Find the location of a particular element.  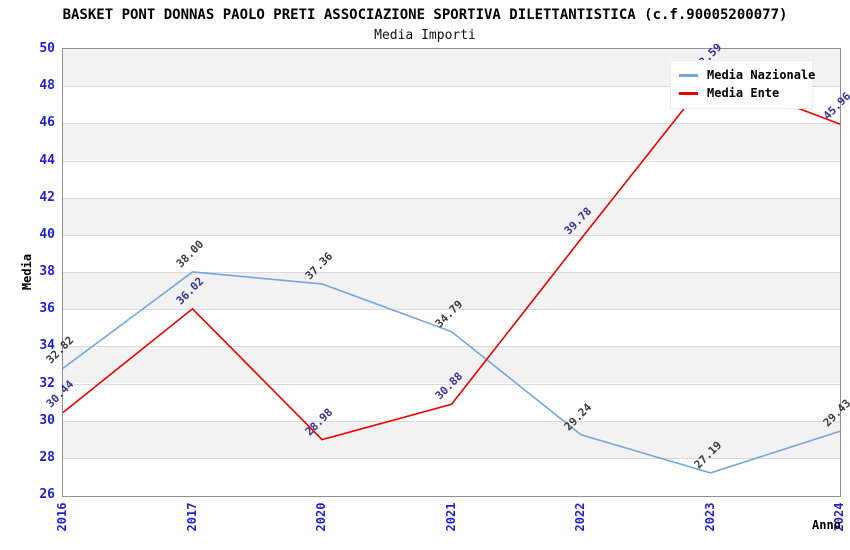

y-tick-label: 48 is located at coordinates (47, 86).